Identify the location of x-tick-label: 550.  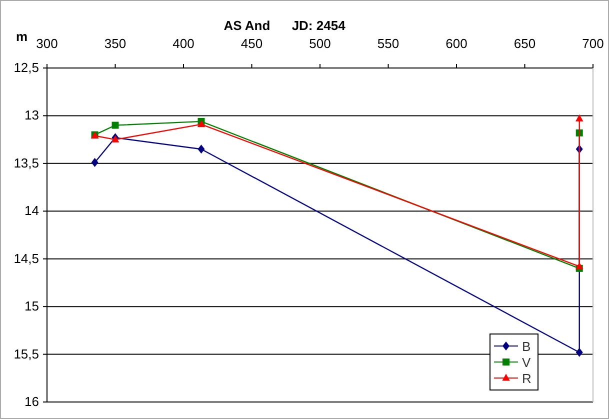
(388, 43).